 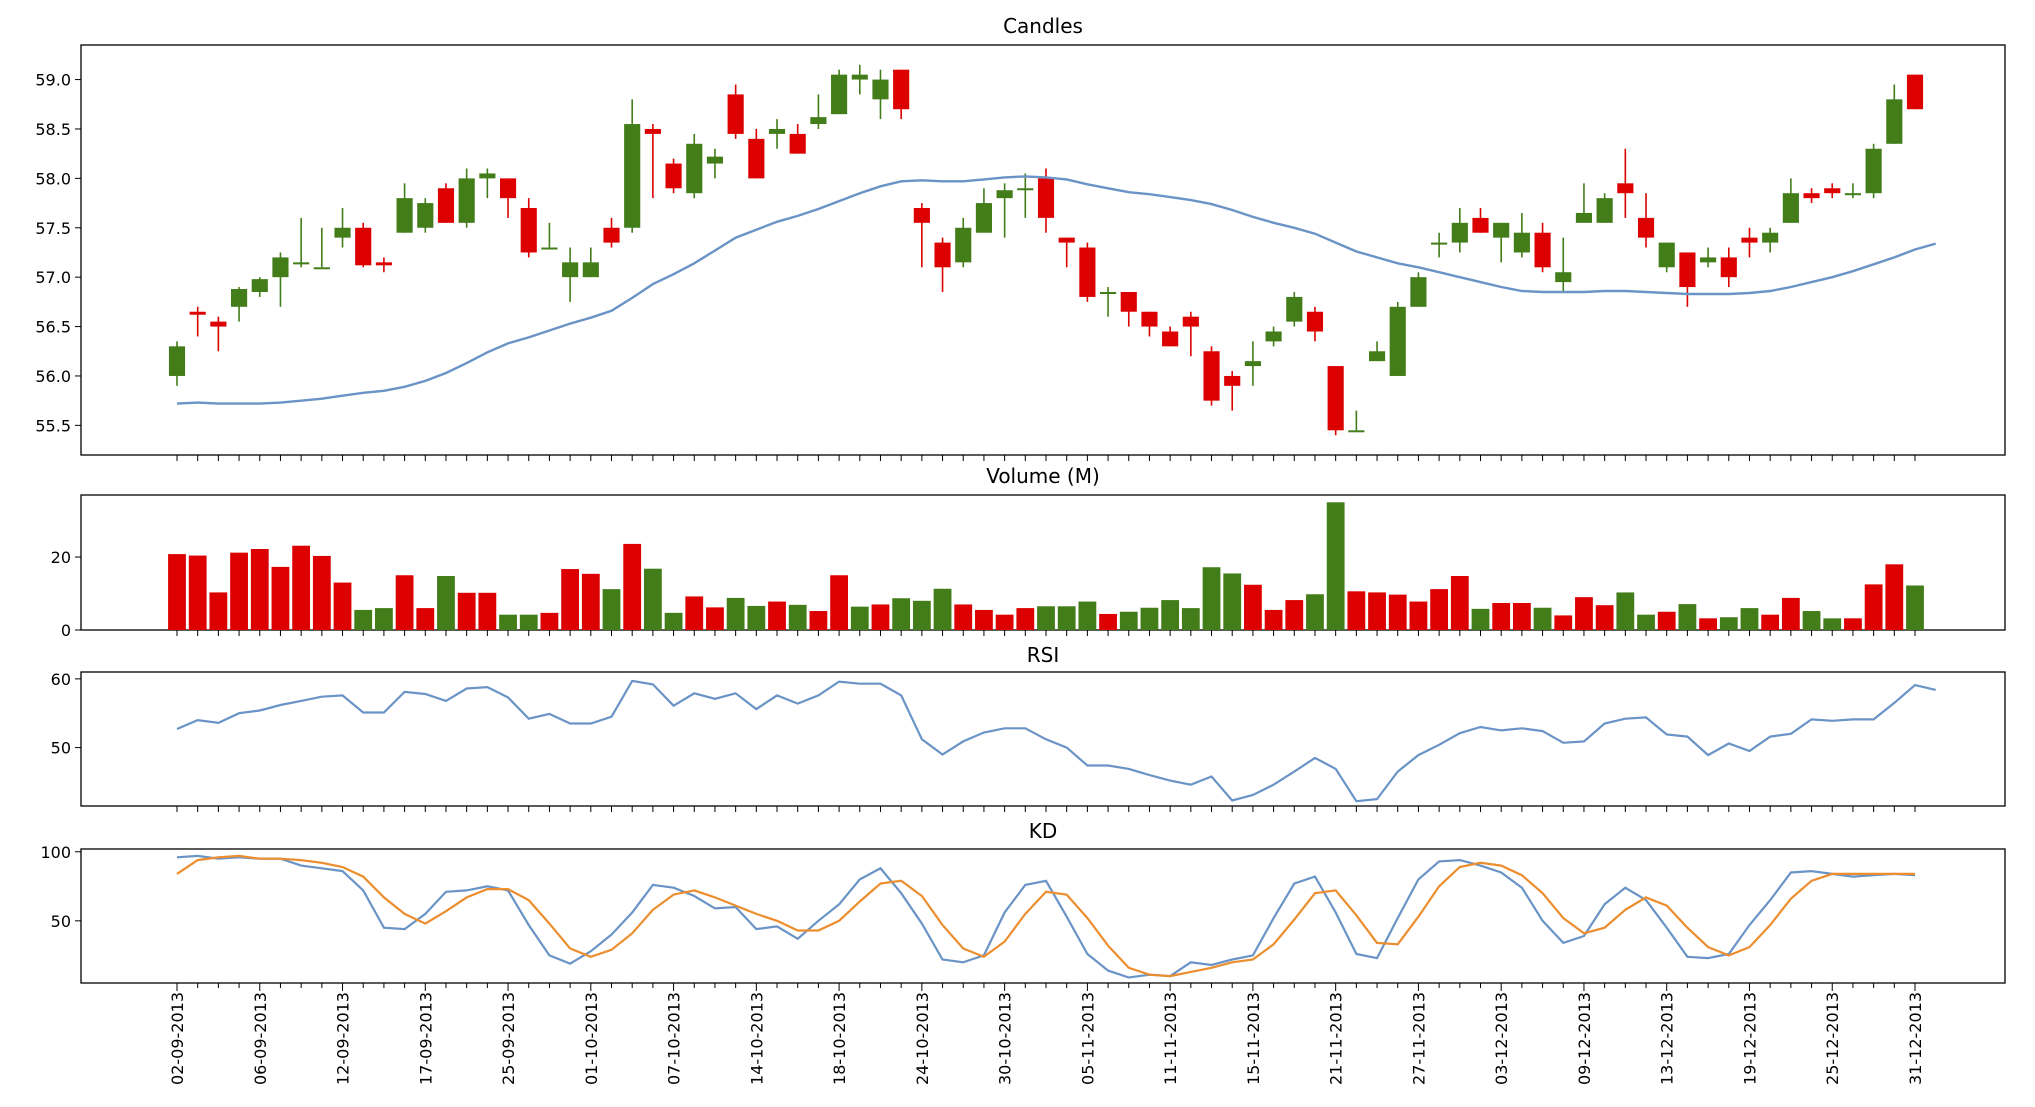 What do you see at coordinates (53, 376) in the screenshot?
I see `candles-ytick-label: 56.0` at bounding box center [53, 376].